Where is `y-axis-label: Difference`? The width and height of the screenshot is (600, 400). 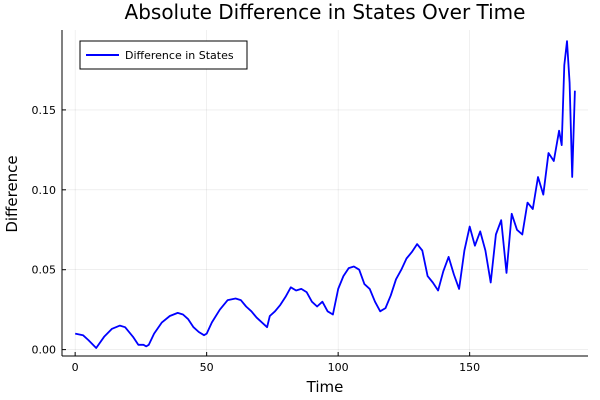
y-axis-label: Difference is located at coordinates (12, 193).